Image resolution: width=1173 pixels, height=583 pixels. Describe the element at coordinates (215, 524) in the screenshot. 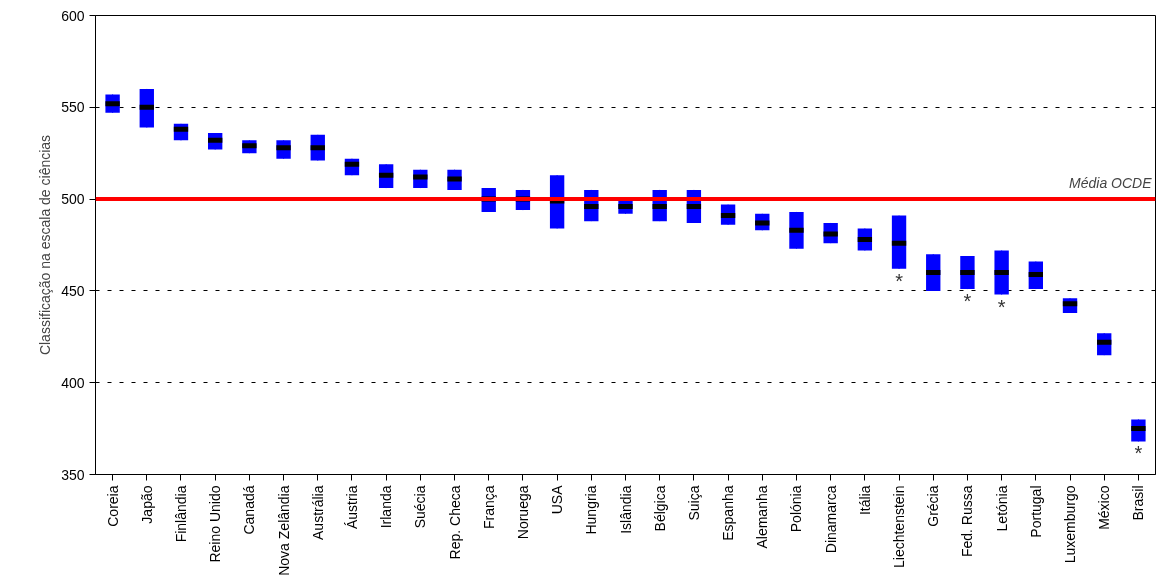

I see `x-tick-label: Reino Unido` at that location.